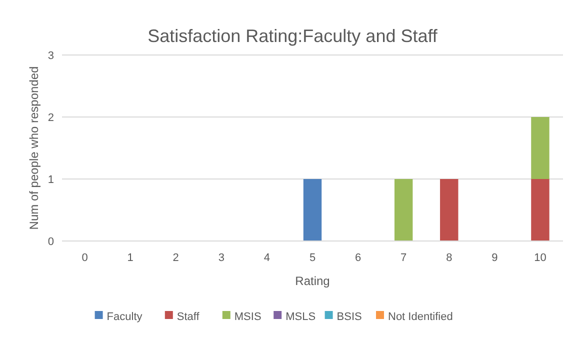 This screenshot has height=342, width=585. I want to click on y-tick-label: 2, so click(51, 118).